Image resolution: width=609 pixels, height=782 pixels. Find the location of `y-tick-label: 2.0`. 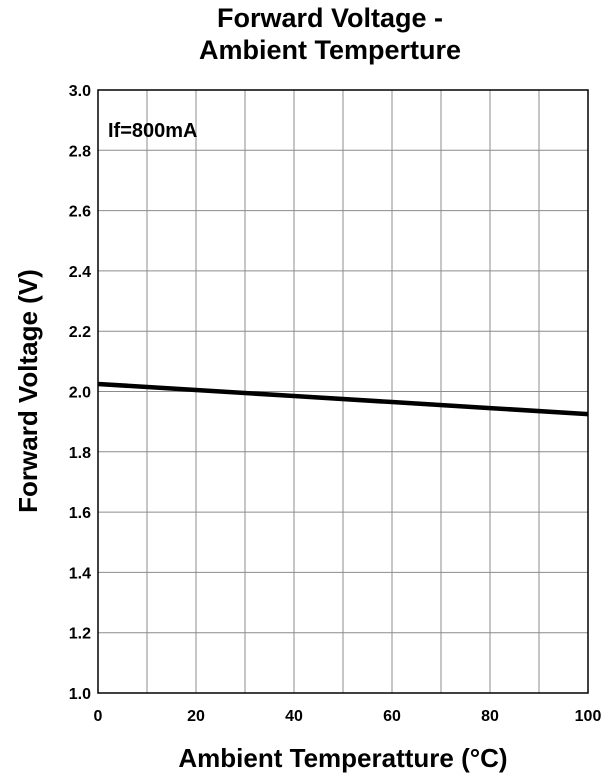

y-tick-label: 2.0 is located at coordinates (80, 393).